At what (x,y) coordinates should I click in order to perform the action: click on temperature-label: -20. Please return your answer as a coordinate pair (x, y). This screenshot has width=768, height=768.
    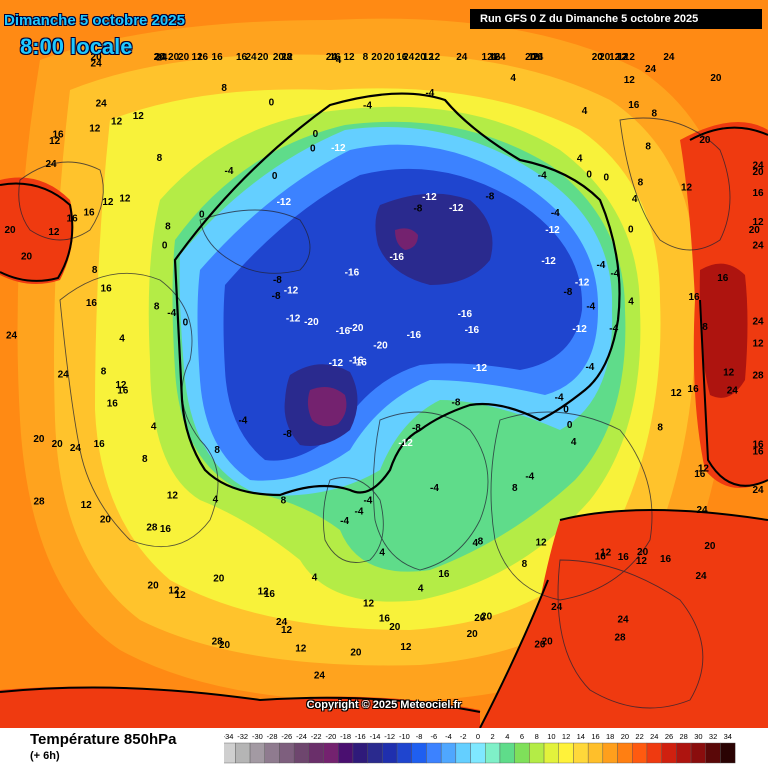
    Looking at the image, I should click on (311, 322).